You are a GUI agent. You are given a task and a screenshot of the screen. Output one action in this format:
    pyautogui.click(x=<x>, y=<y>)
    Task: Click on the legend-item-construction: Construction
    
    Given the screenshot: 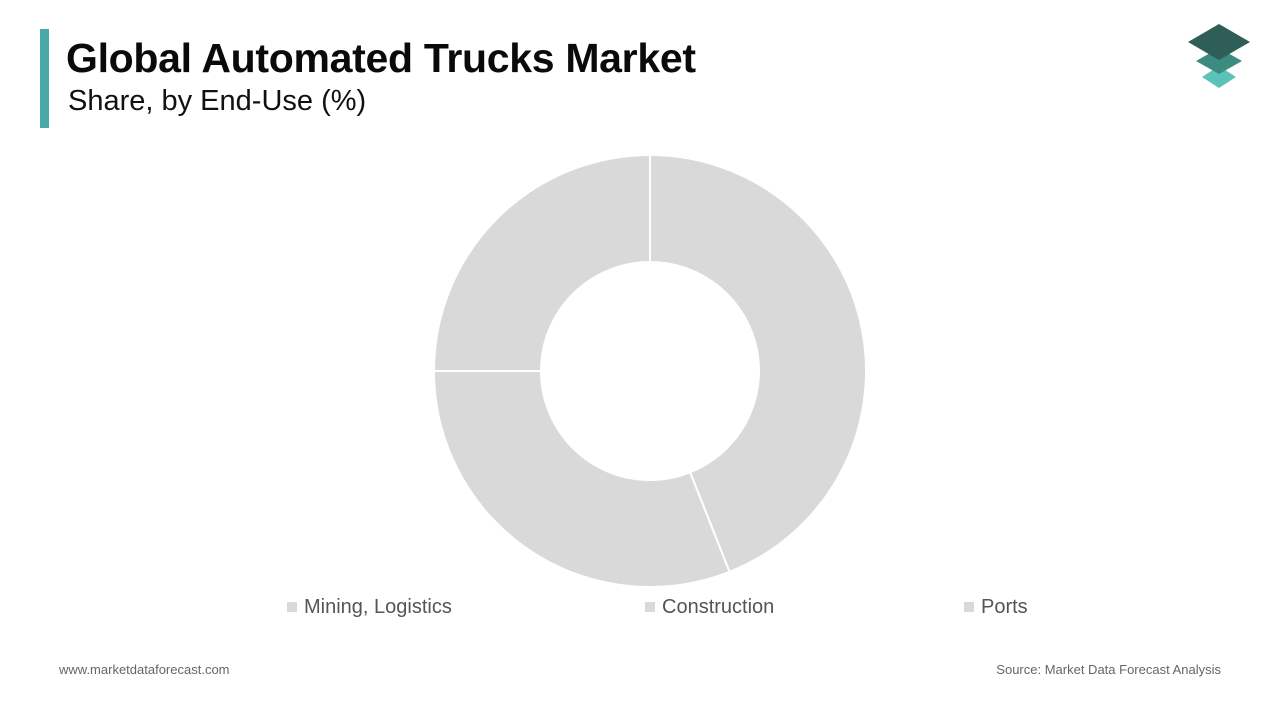 What is the action you would take?
    pyautogui.click(x=709, y=607)
    